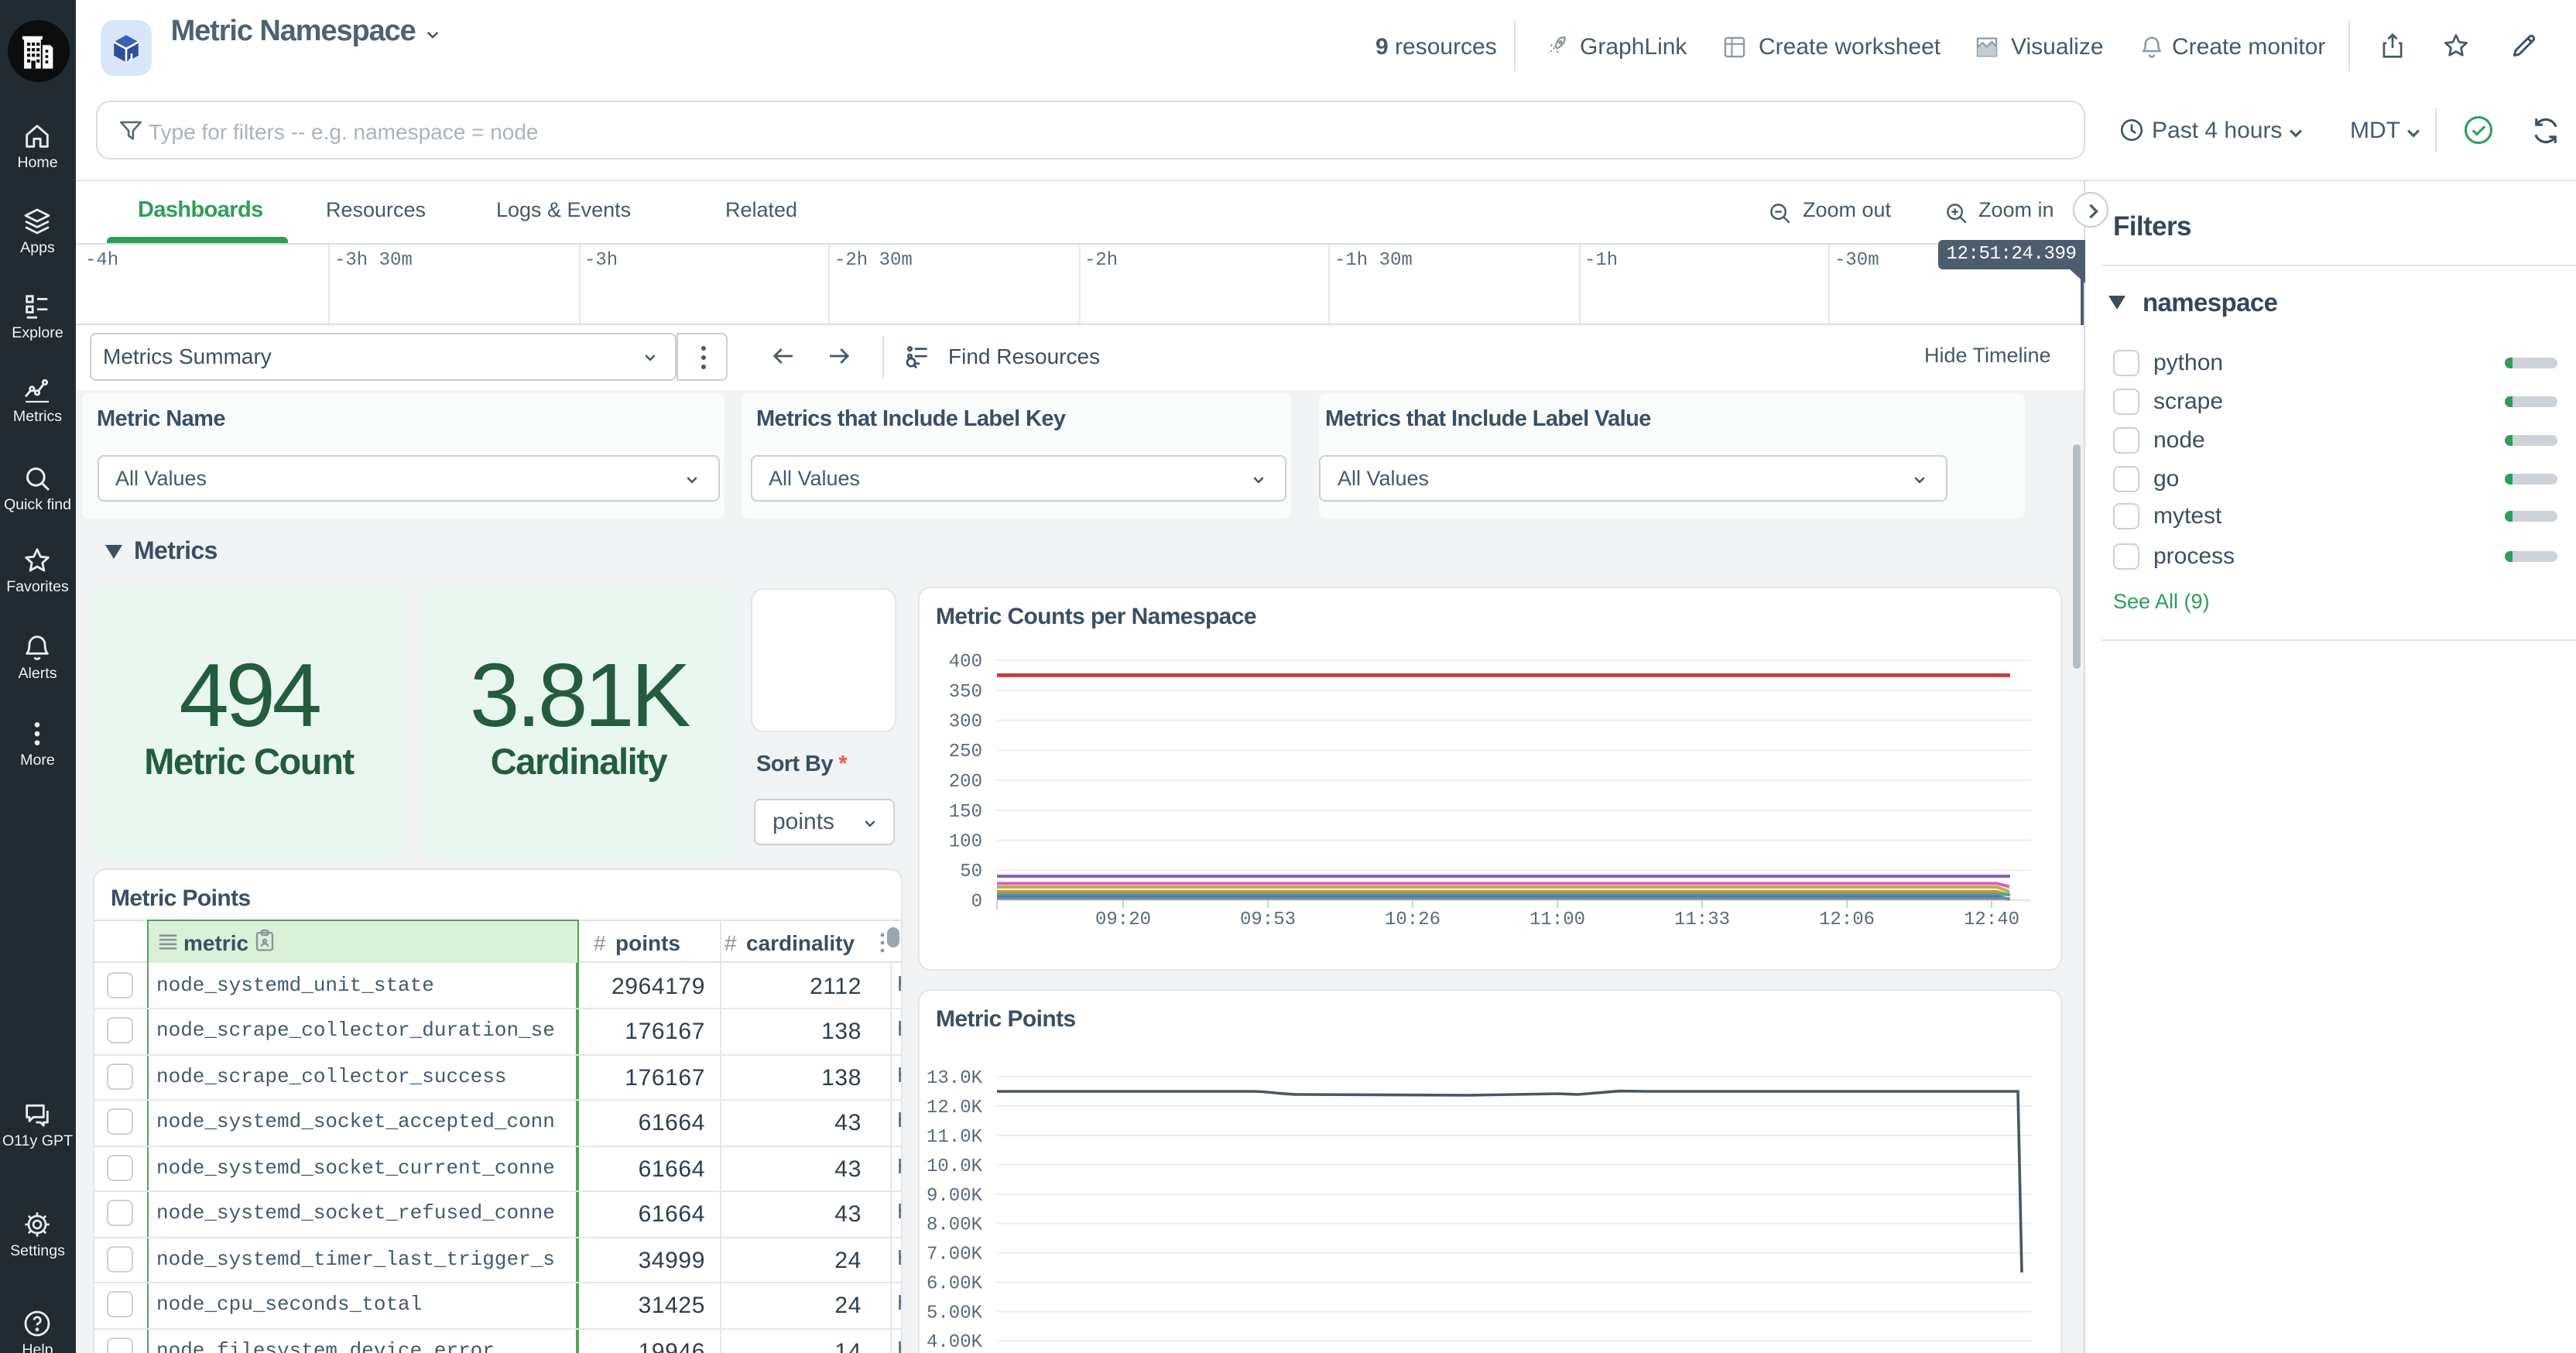 The height and width of the screenshot is (1353, 2576). What do you see at coordinates (1122, 919) in the screenshot?
I see `svg-text: 09:20` at bounding box center [1122, 919].